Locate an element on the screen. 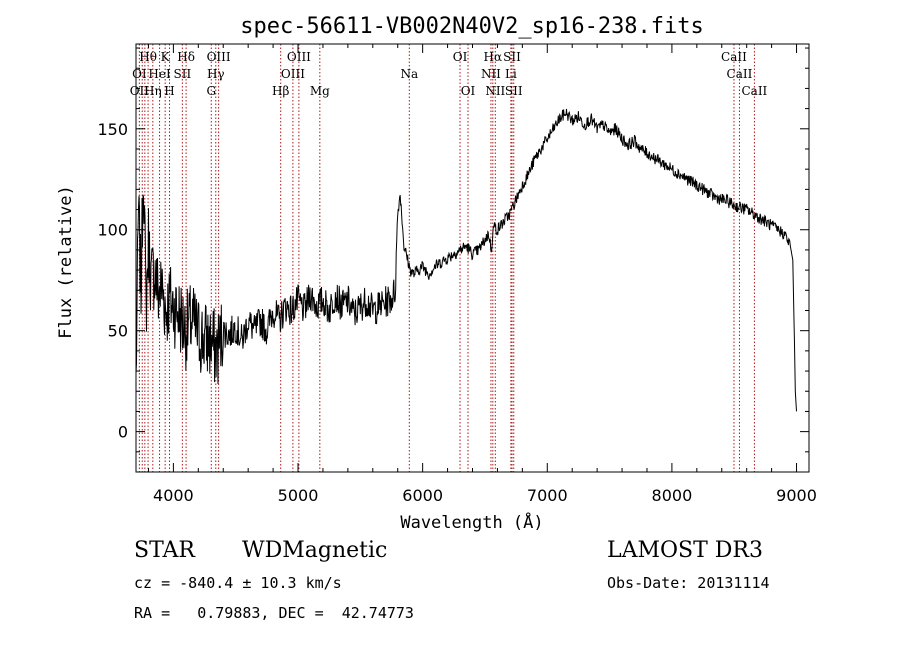  x-tick-label: 9000 is located at coordinates (796, 495).